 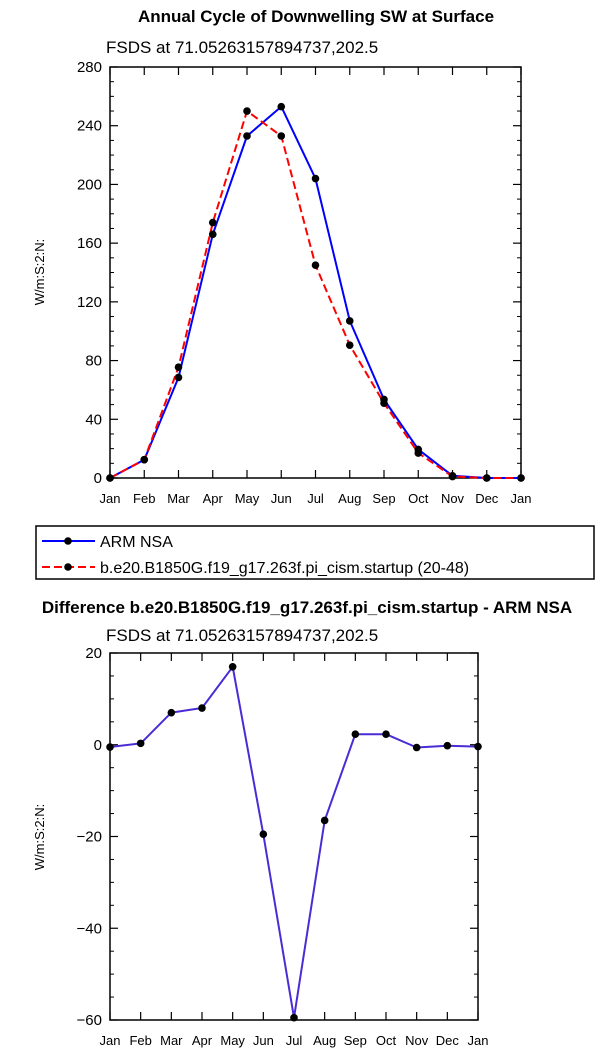 What do you see at coordinates (232, 1040) in the screenshot?
I see `chart2-x-tick-label: May` at bounding box center [232, 1040].